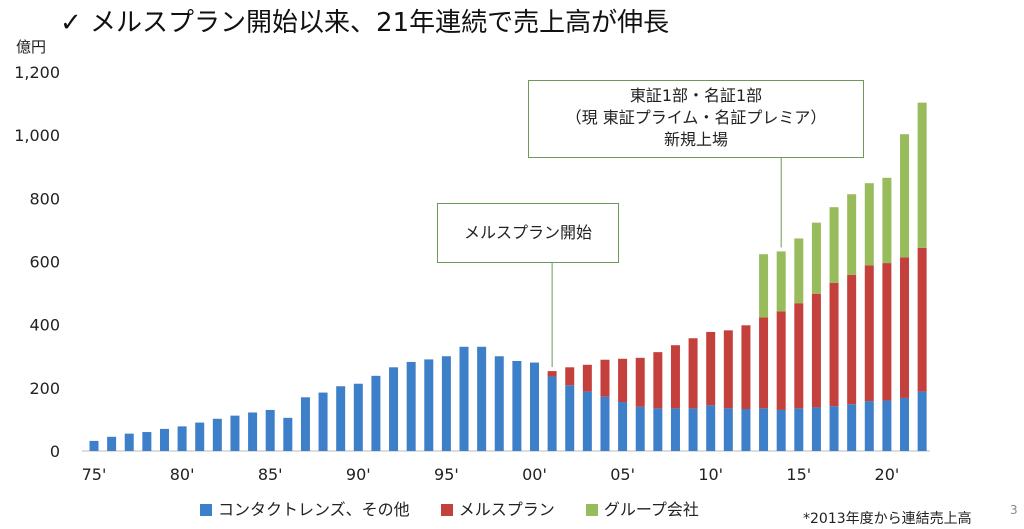  I want to click on y-tick-label: 400, so click(44, 325).